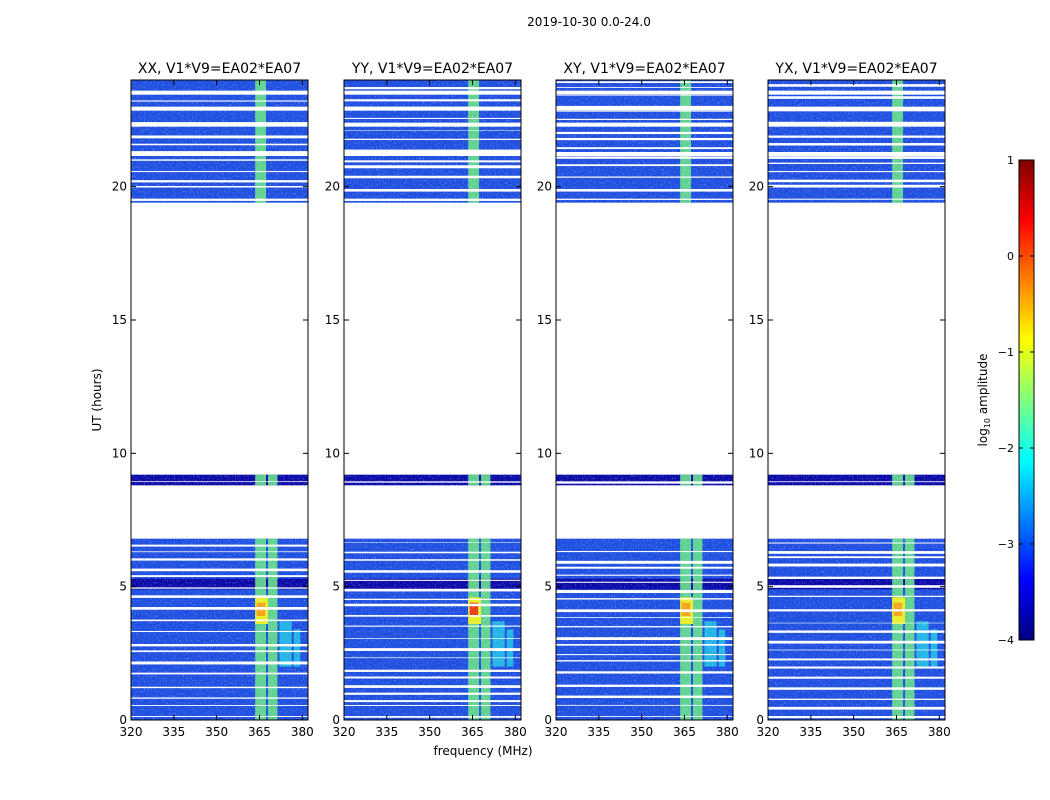  What do you see at coordinates (1006, 640) in the screenshot?
I see `colorbar-tick-label: −4` at bounding box center [1006, 640].